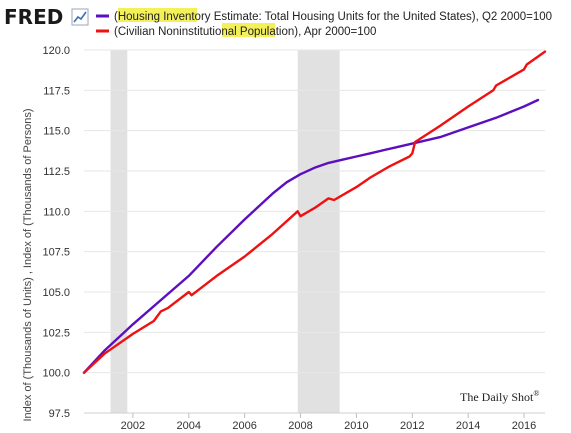 The height and width of the screenshot is (433, 571). I want to click on credit-text: The Daily Shot, so click(497, 397).